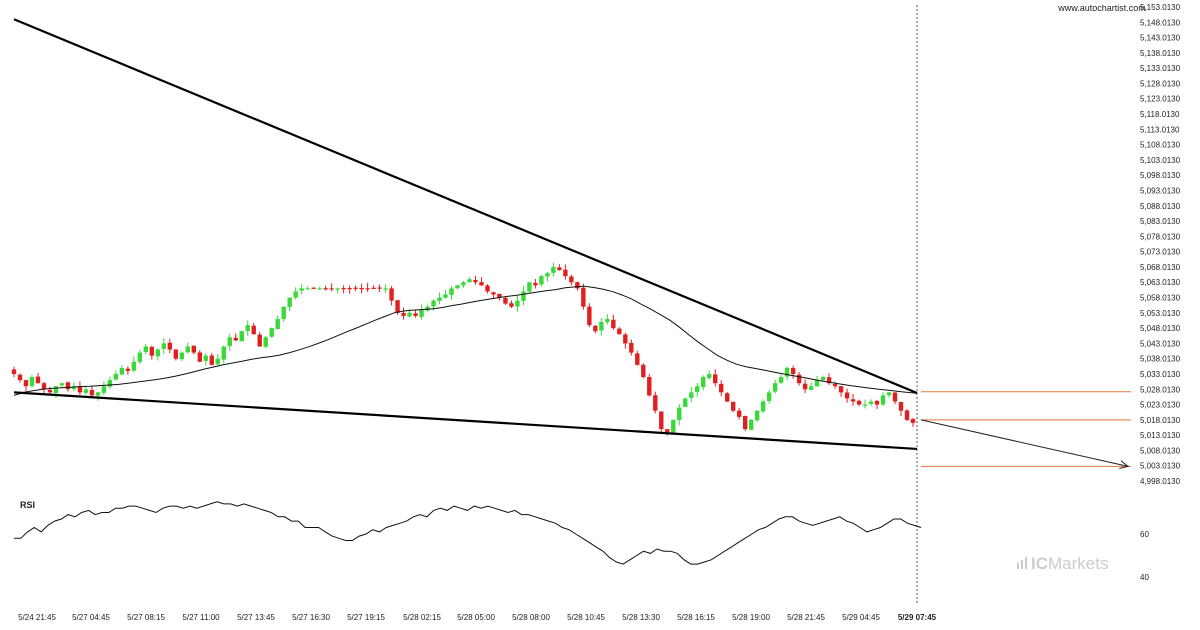 The width and height of the screenshot is (1200, 630). What do you see at coordinates (1160, 343) in the screenshot?
I see `y-tick-label: 5,043.0130` at bounding box center [1160, 343].